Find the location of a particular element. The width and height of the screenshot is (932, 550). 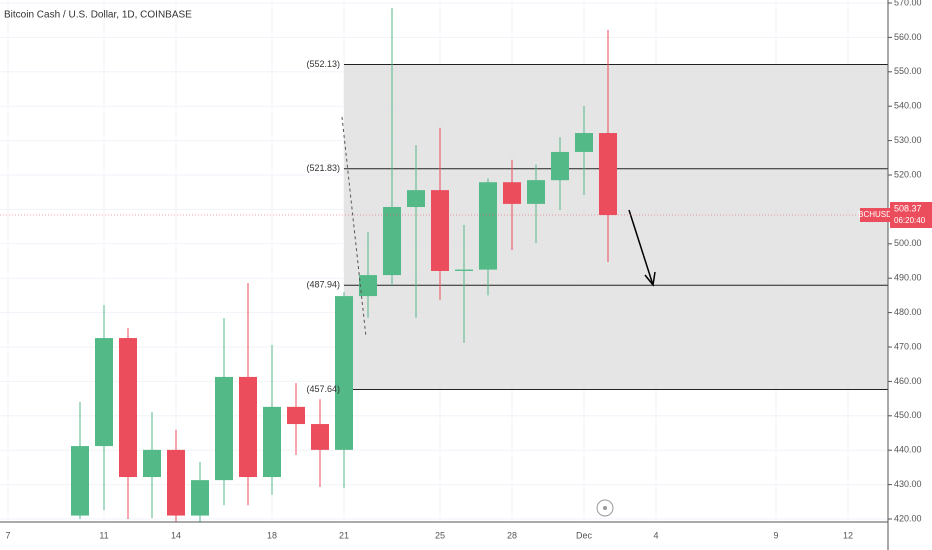

x-tick-label: 4 is located at coordinates (655, 535).